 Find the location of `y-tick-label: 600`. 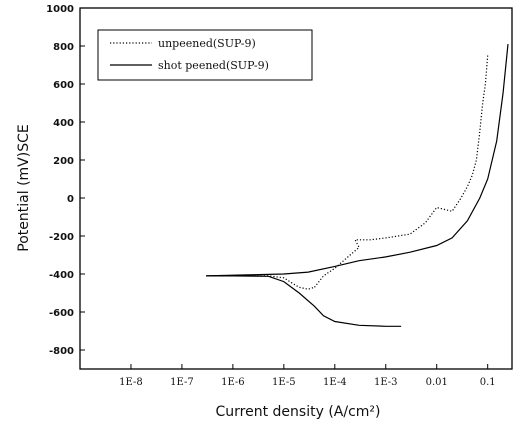

y-tick-label: 600 is located at coordinates (63, 85).